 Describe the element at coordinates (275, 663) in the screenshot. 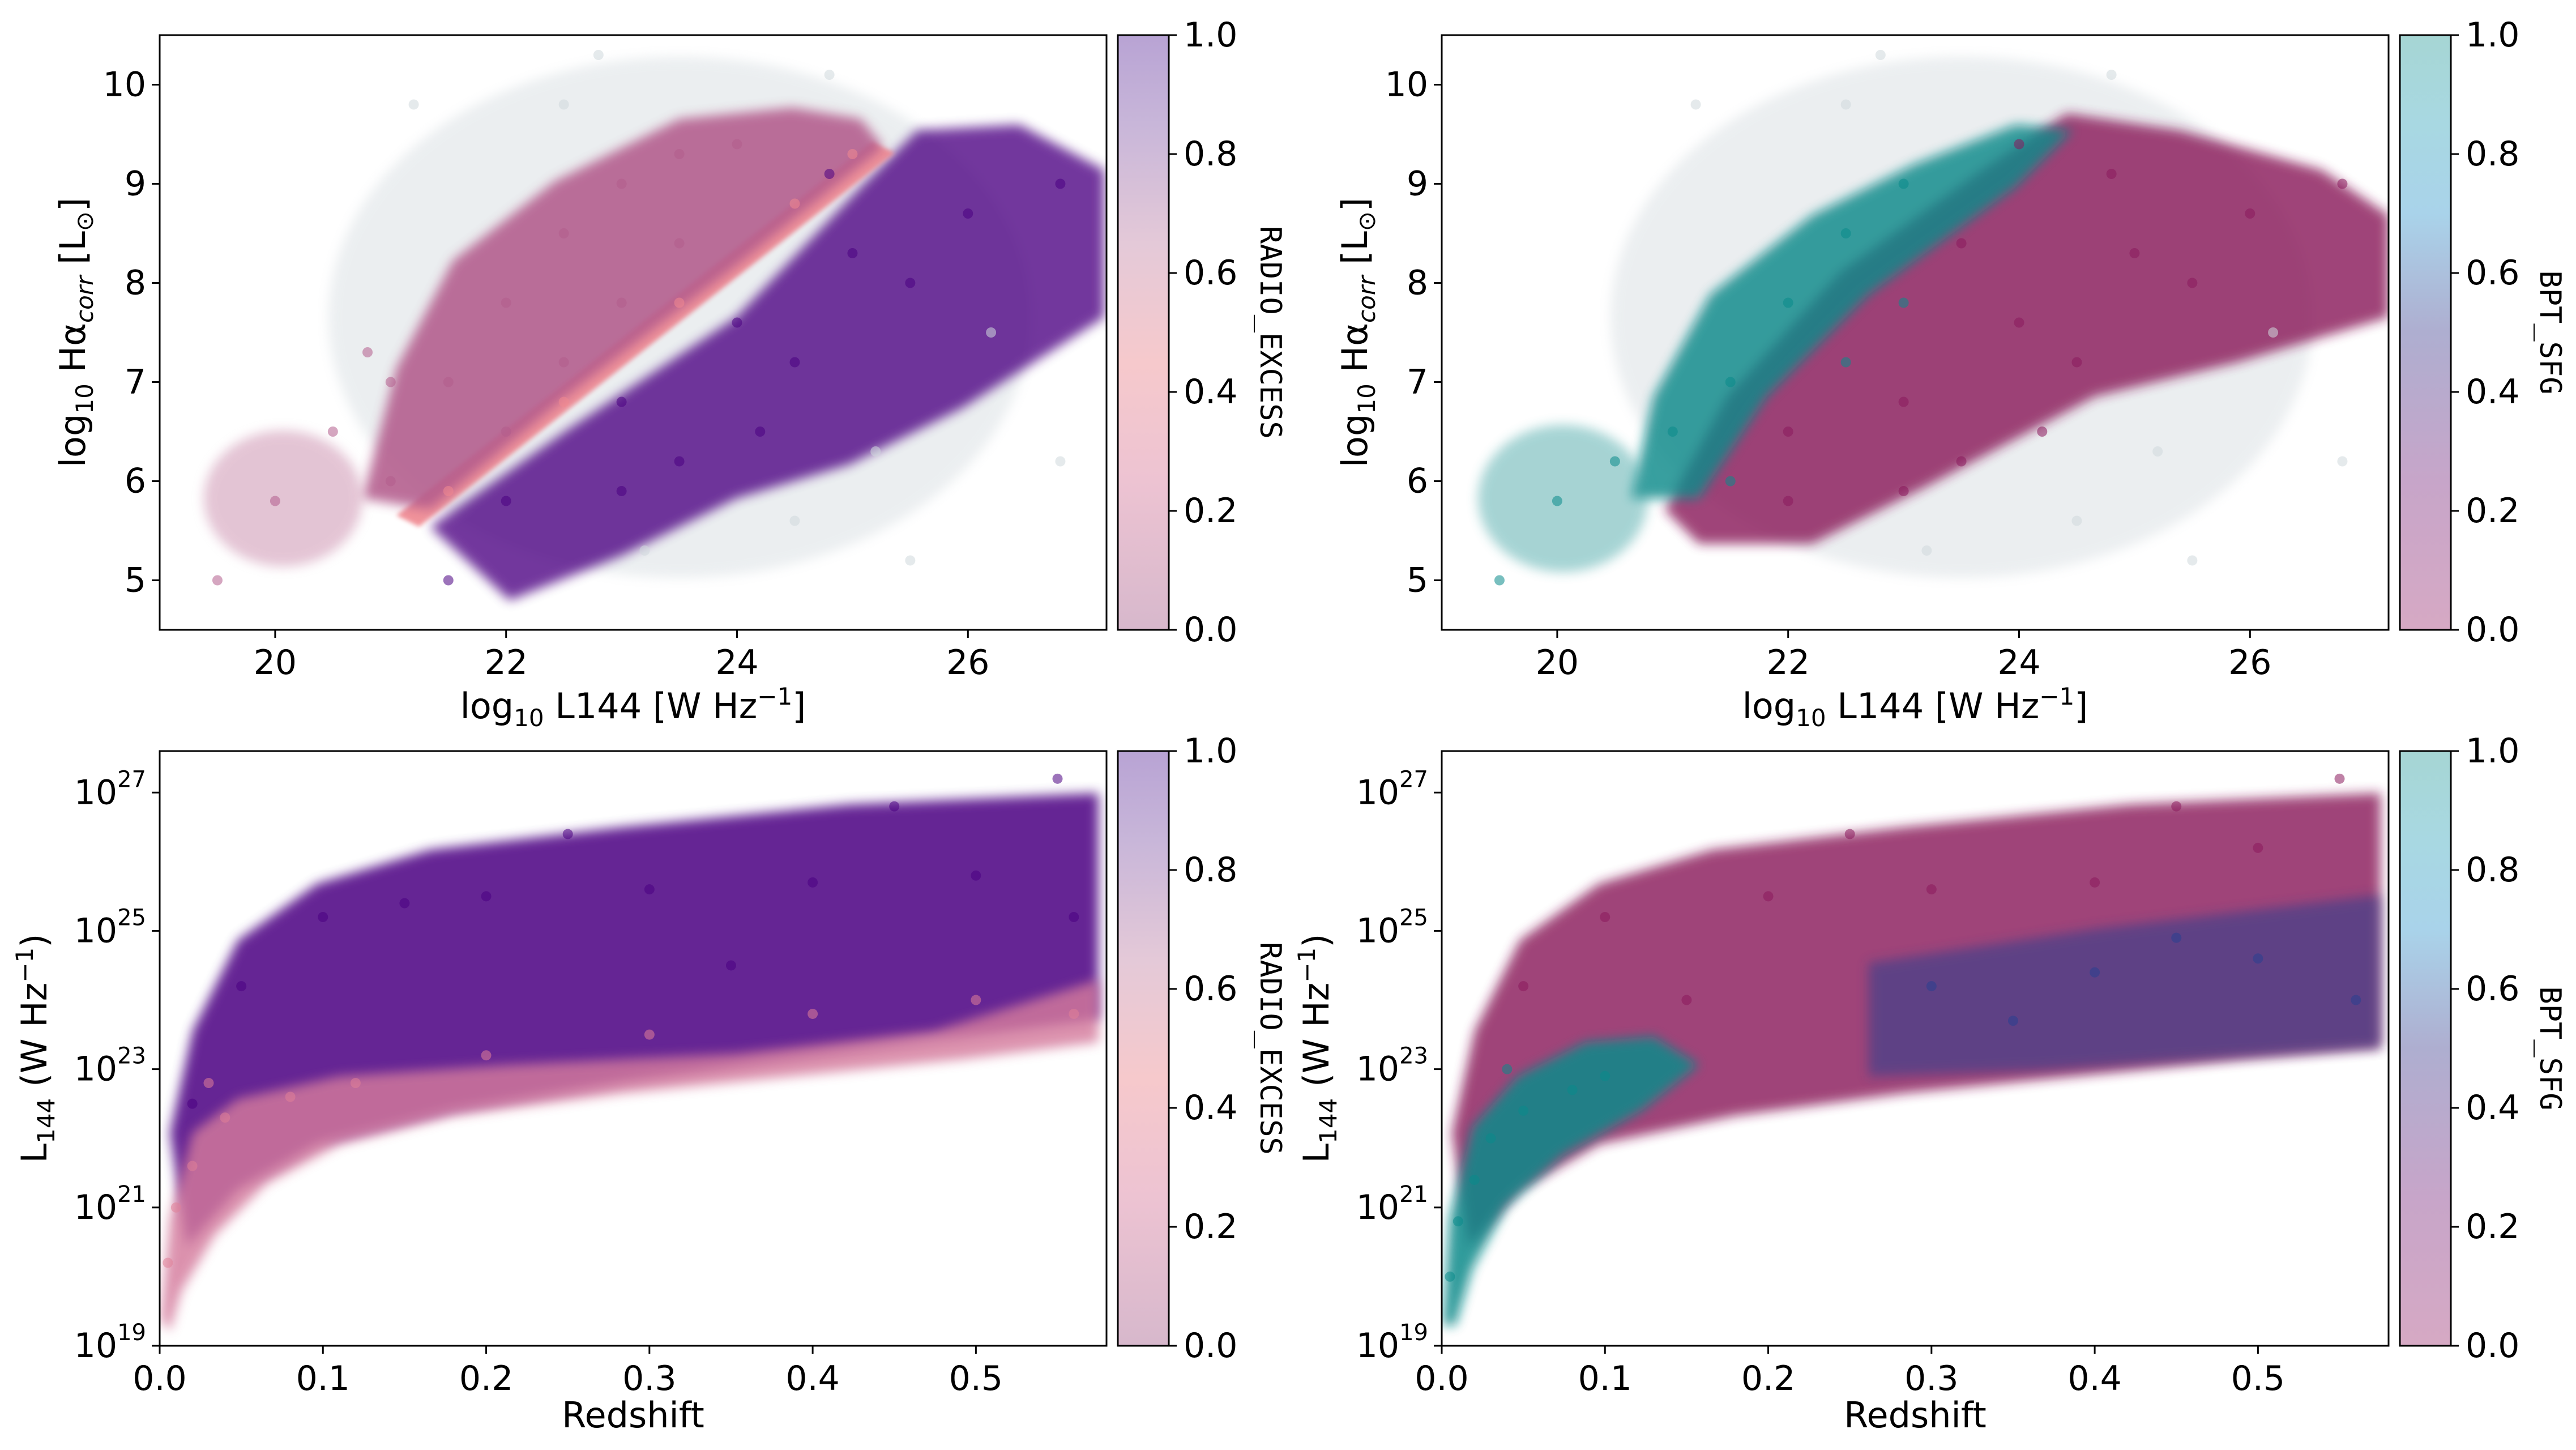

I see `x-tick-label: 20` at that location.